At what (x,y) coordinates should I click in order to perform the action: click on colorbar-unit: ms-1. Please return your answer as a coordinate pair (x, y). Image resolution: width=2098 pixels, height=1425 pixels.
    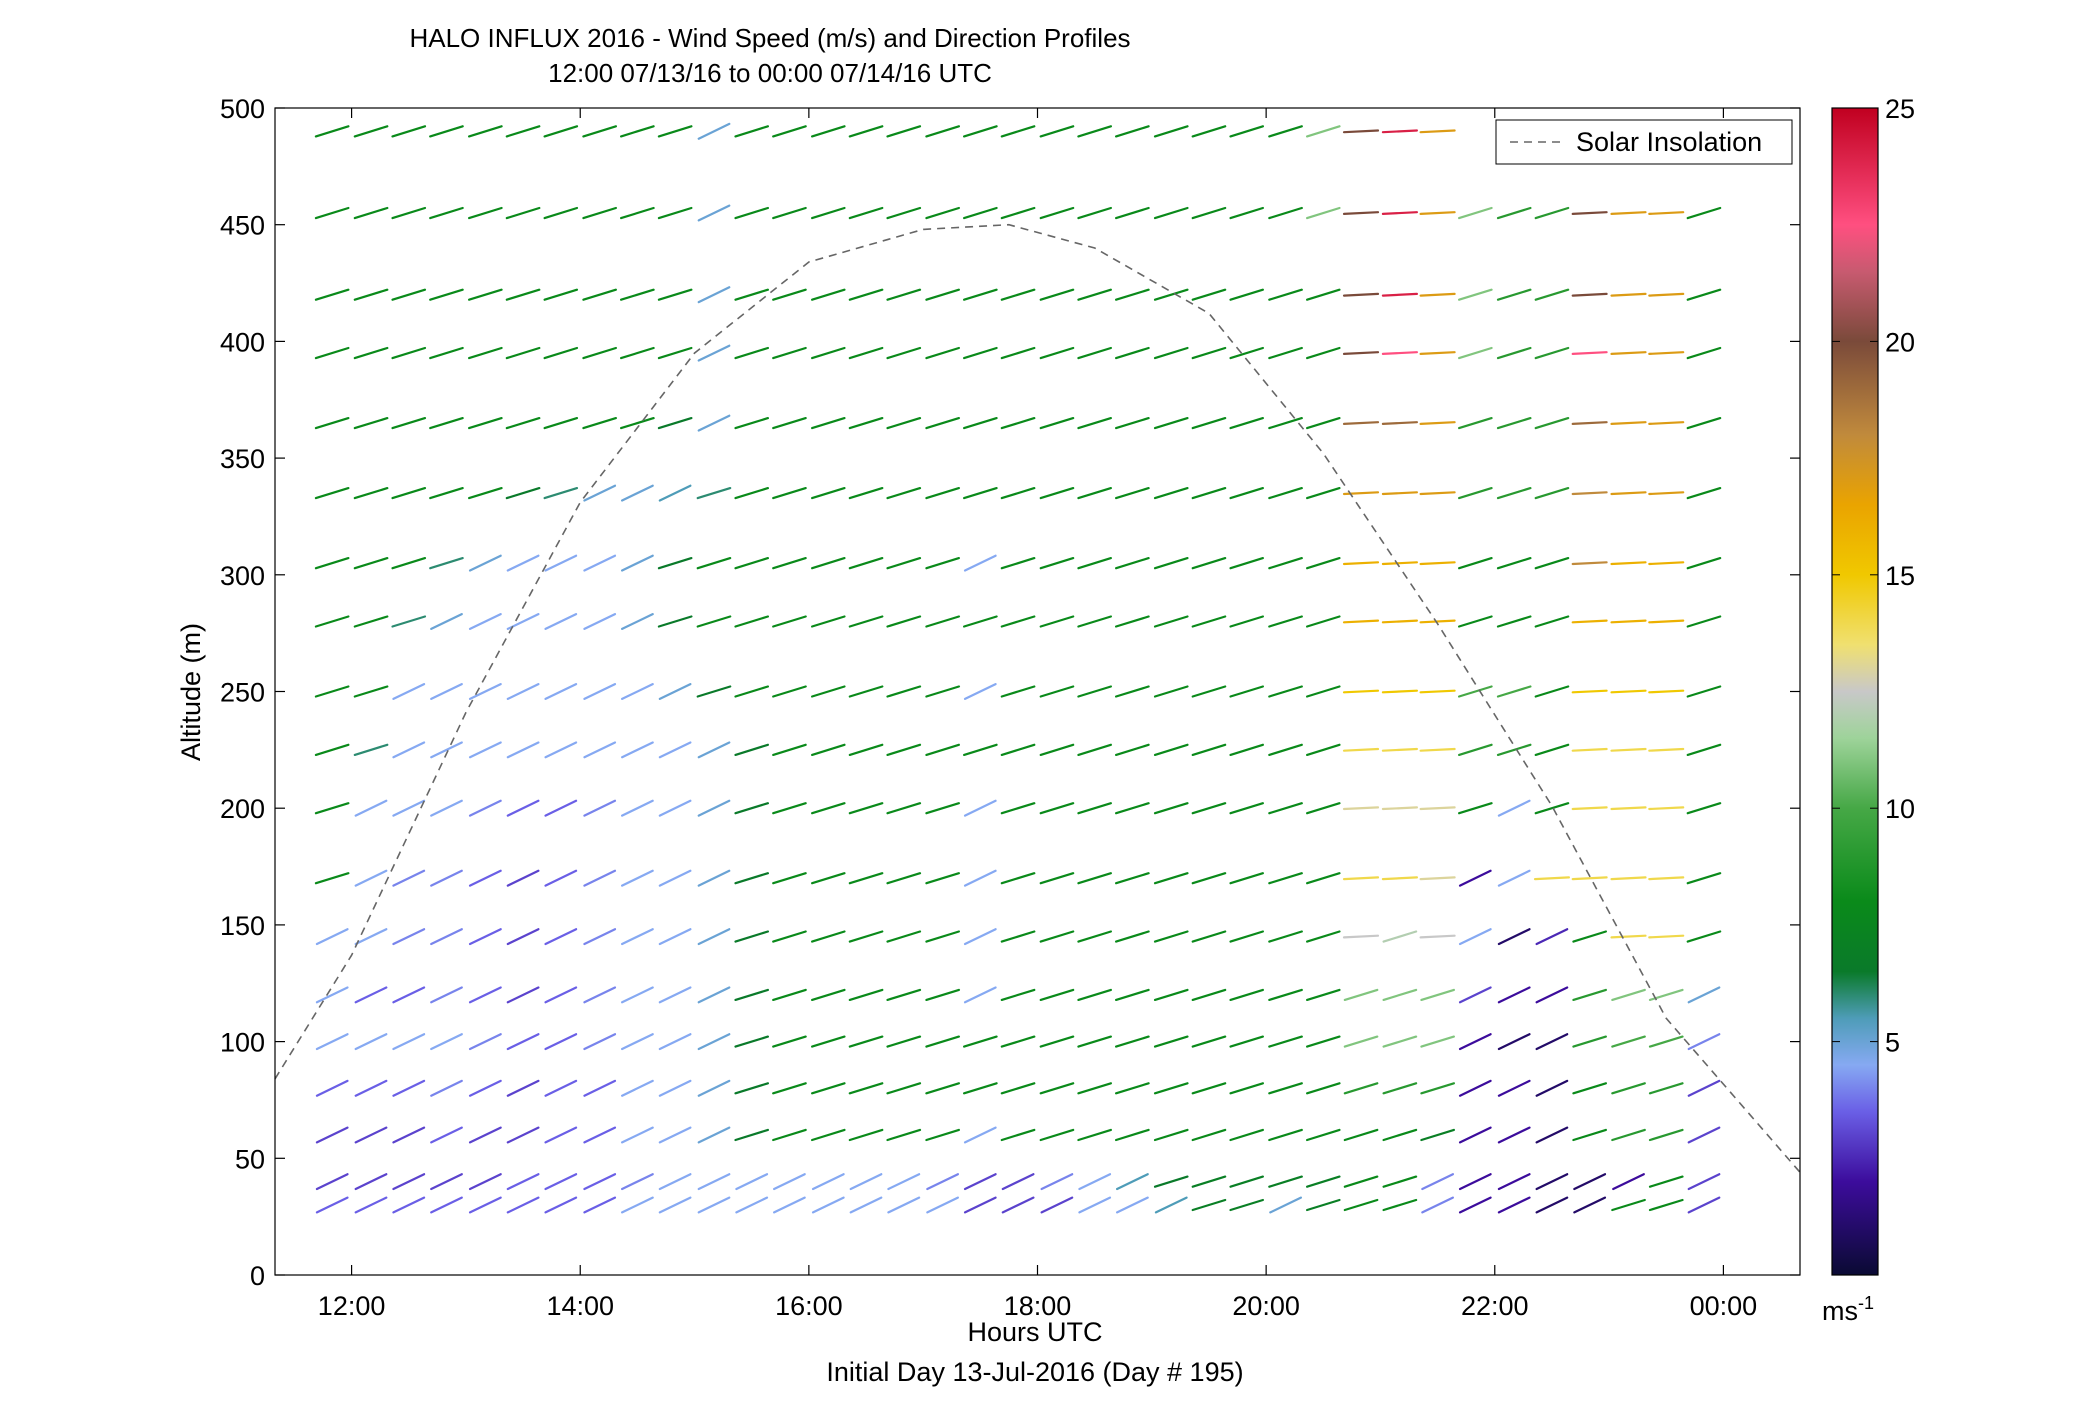
    Looking at the image, I should click on (1848, 1309).